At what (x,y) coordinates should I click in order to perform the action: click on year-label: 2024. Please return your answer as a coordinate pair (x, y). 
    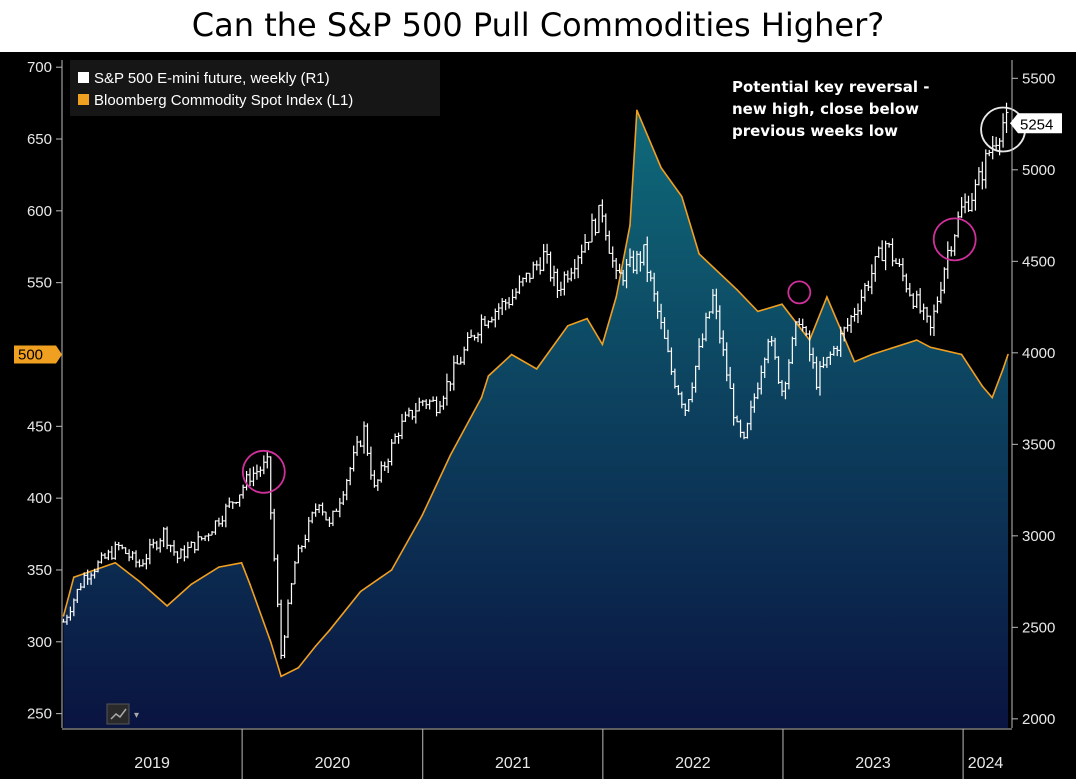
    Looking at the image, I should click on (986, 763).